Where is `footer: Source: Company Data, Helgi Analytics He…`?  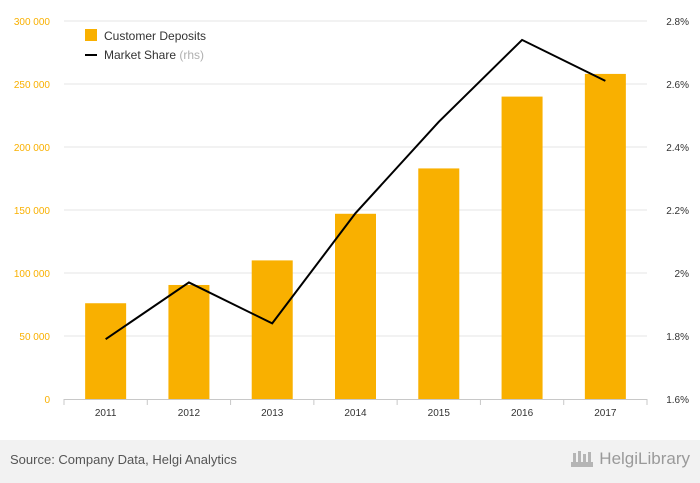
footer: Source: Company Data, Helgi Analytics He… is located at coordinates (350, 461).